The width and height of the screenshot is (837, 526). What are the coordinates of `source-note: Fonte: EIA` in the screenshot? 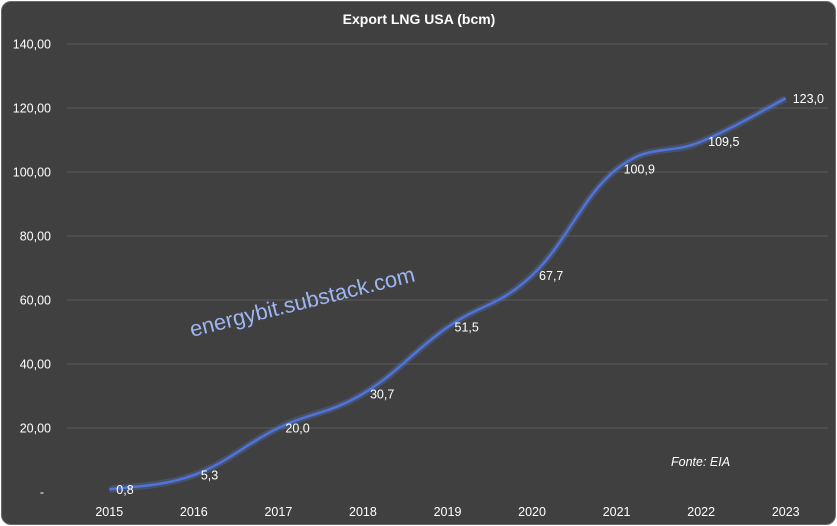 It's located at (700, 462).